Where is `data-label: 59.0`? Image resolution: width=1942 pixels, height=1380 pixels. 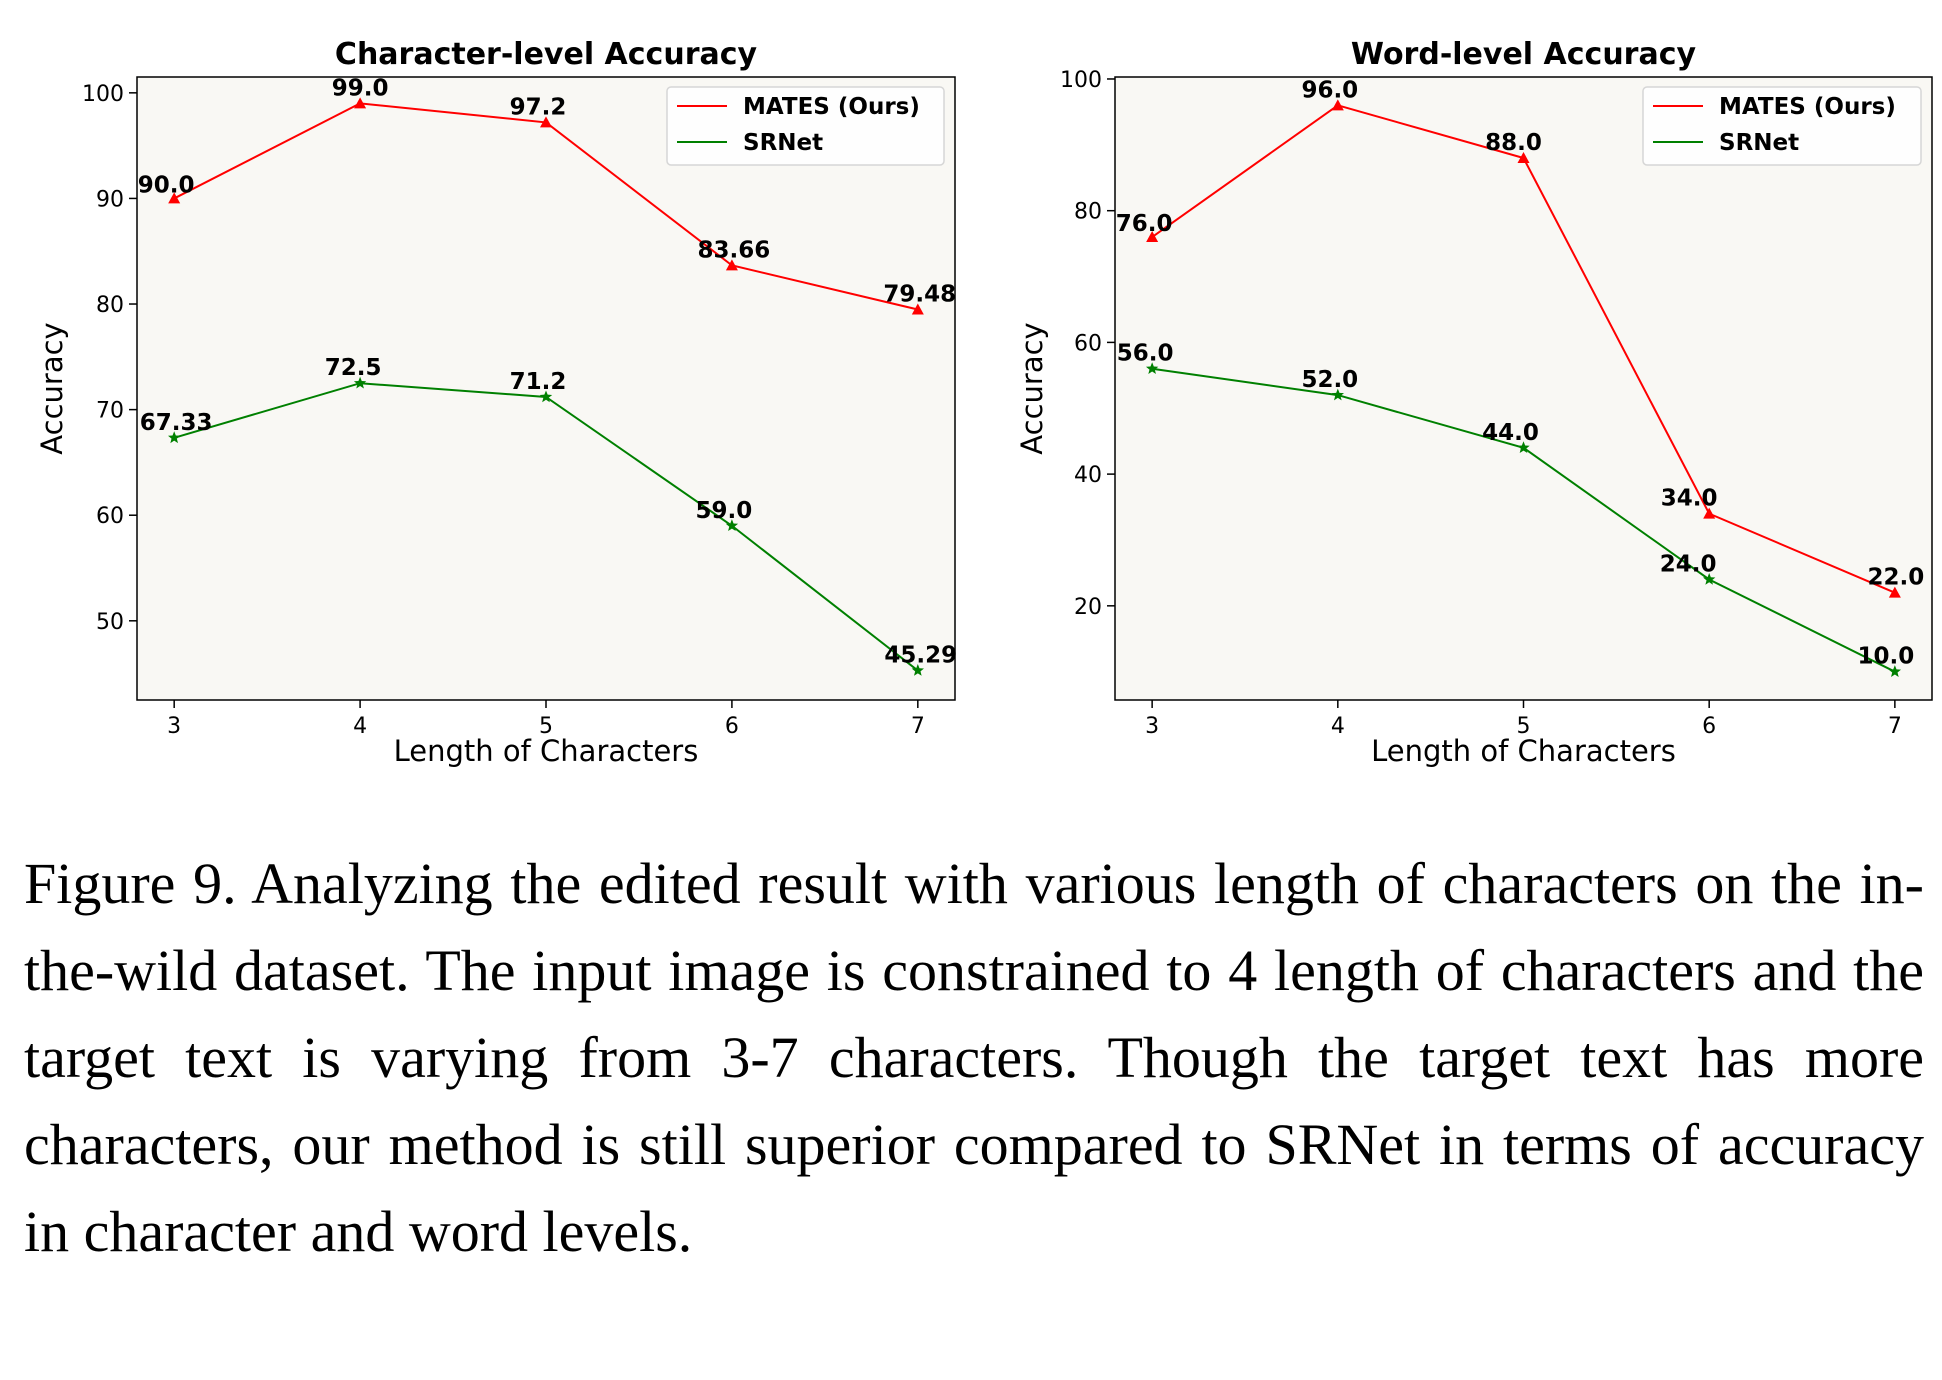 data-label: 59.0 is located at coordinates (724, 511).